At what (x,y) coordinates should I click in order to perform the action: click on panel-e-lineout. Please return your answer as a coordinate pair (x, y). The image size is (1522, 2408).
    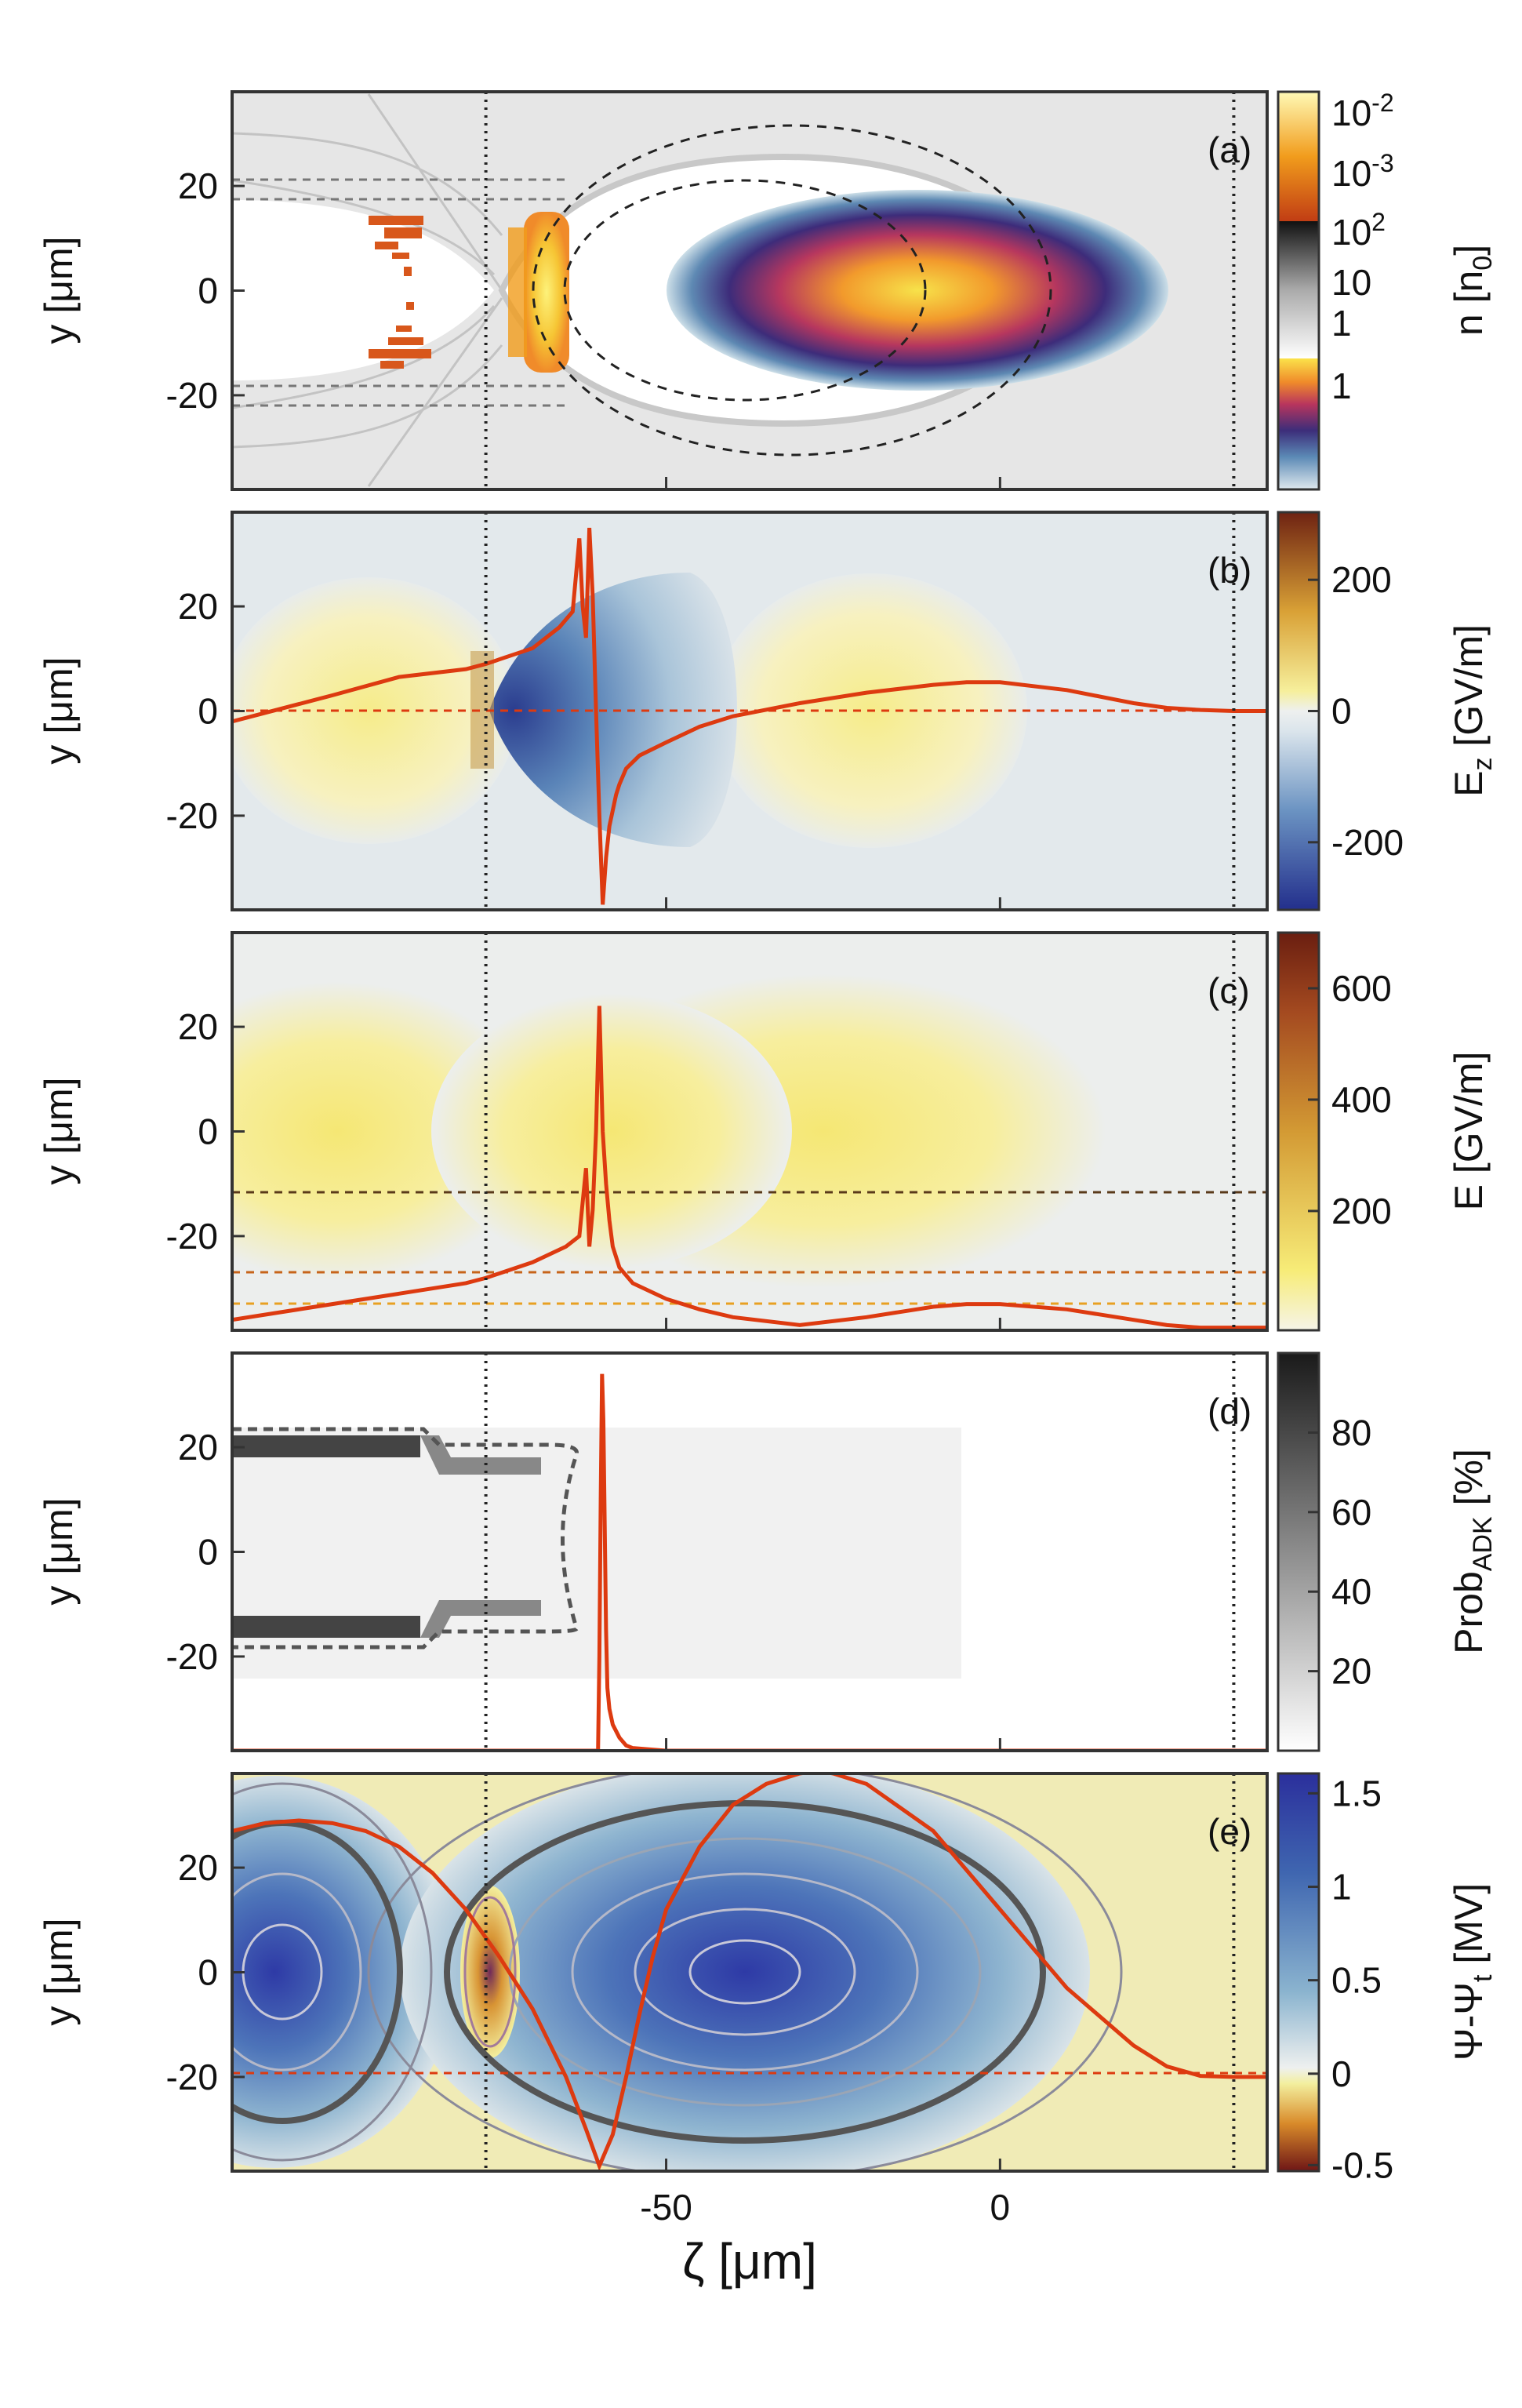
    Looking at the image, I should click on (749, 1972).